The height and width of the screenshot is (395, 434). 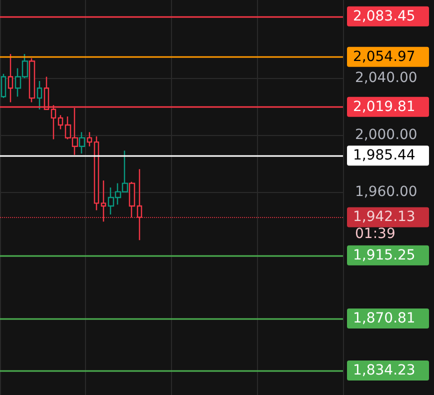 What do you see at coordinates (384, 217) in the screenshot?
I see `ref-line-label: 1,942.13` at bounding box center [384, 217].